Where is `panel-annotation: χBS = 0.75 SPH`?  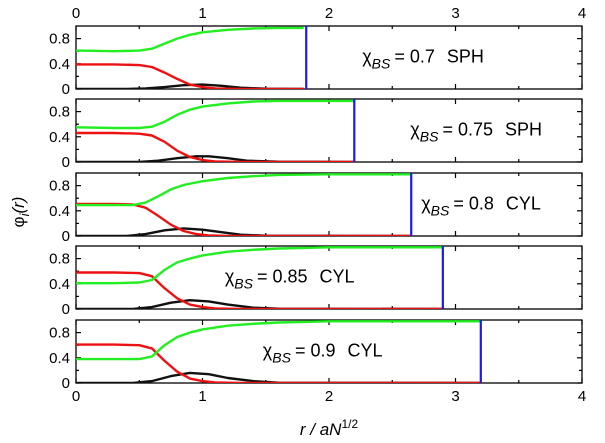 panel-annotation: χBS = 0.75 SPH is located at coordinates (476, 132).